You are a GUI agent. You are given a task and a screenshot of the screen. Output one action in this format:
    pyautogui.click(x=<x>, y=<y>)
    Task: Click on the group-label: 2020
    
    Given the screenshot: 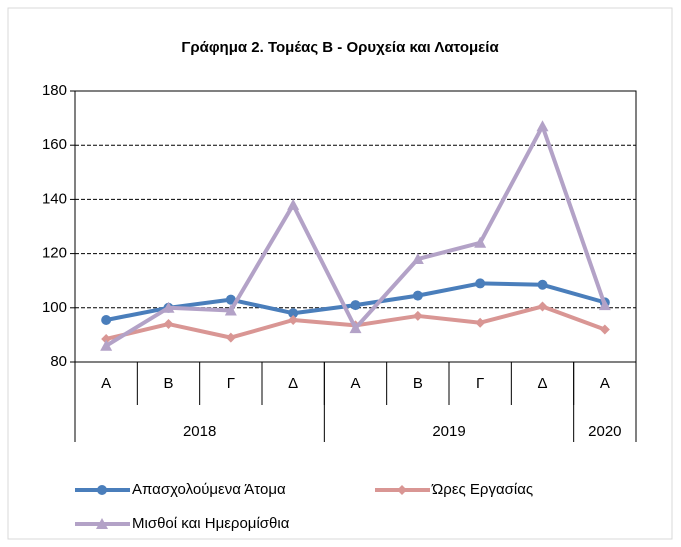 What is the action you would take?
    pyautogui.click(x=604, y=431)
    